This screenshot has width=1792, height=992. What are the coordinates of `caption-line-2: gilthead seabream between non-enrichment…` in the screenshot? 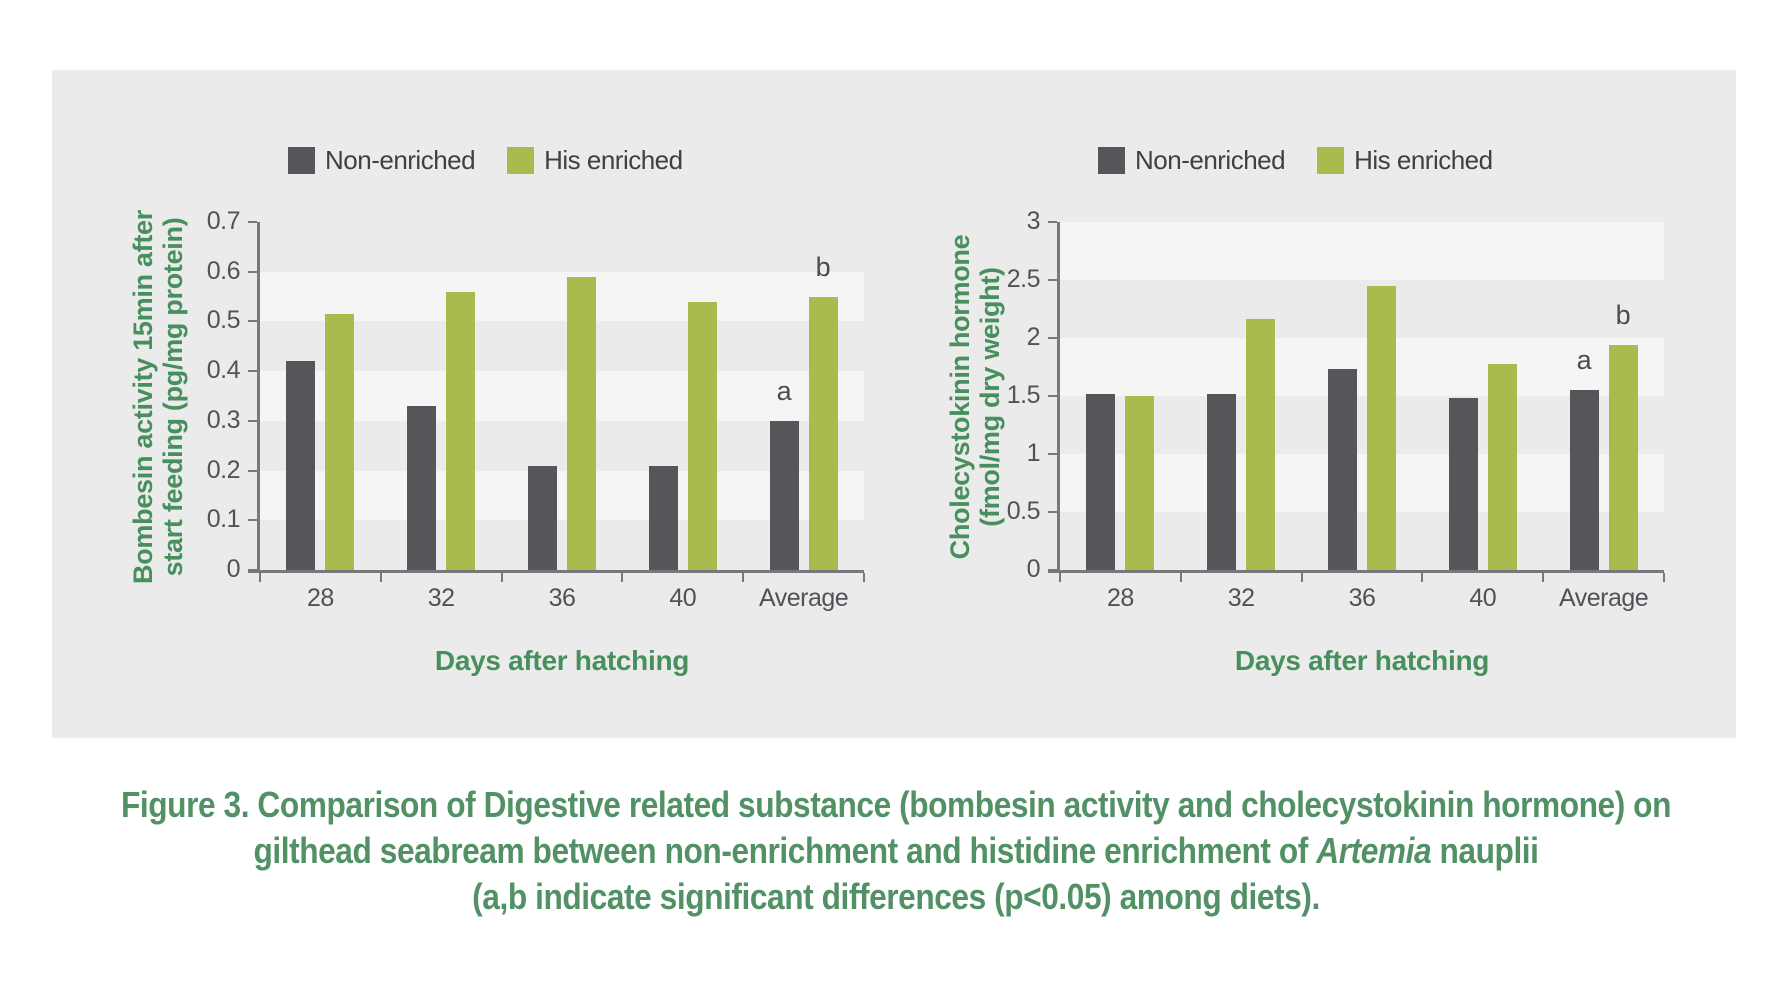 It's located at (896, 851).